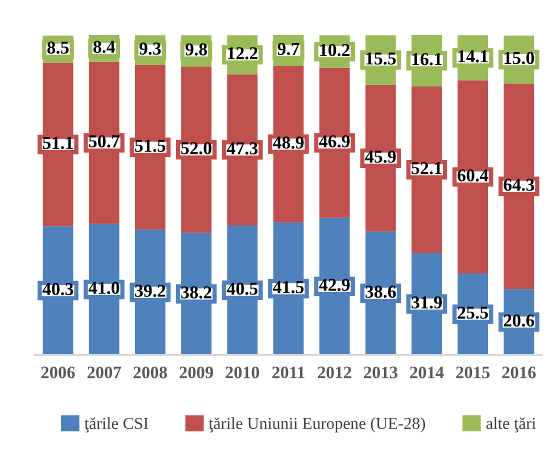  Describe the element at coordinates (511, 424) in the screenshot. I see `legend-label: alte ţări` at that location.